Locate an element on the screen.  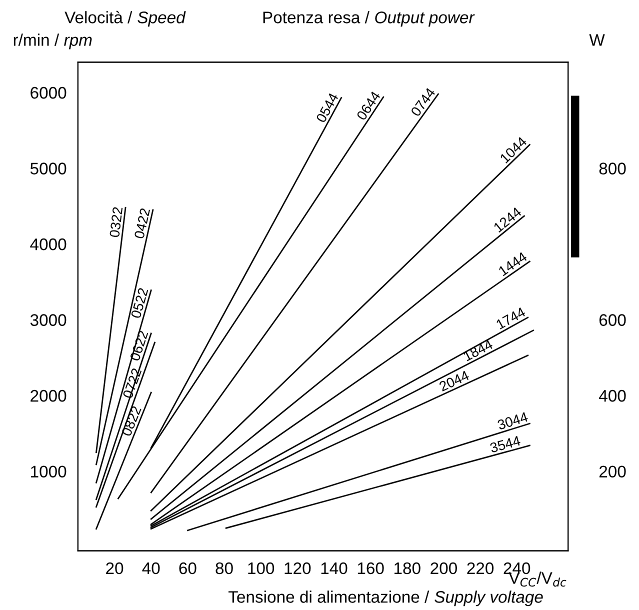
x-axis-title: Tensione di alimentazione / Supply voltage is located at coordinates (385, 598).